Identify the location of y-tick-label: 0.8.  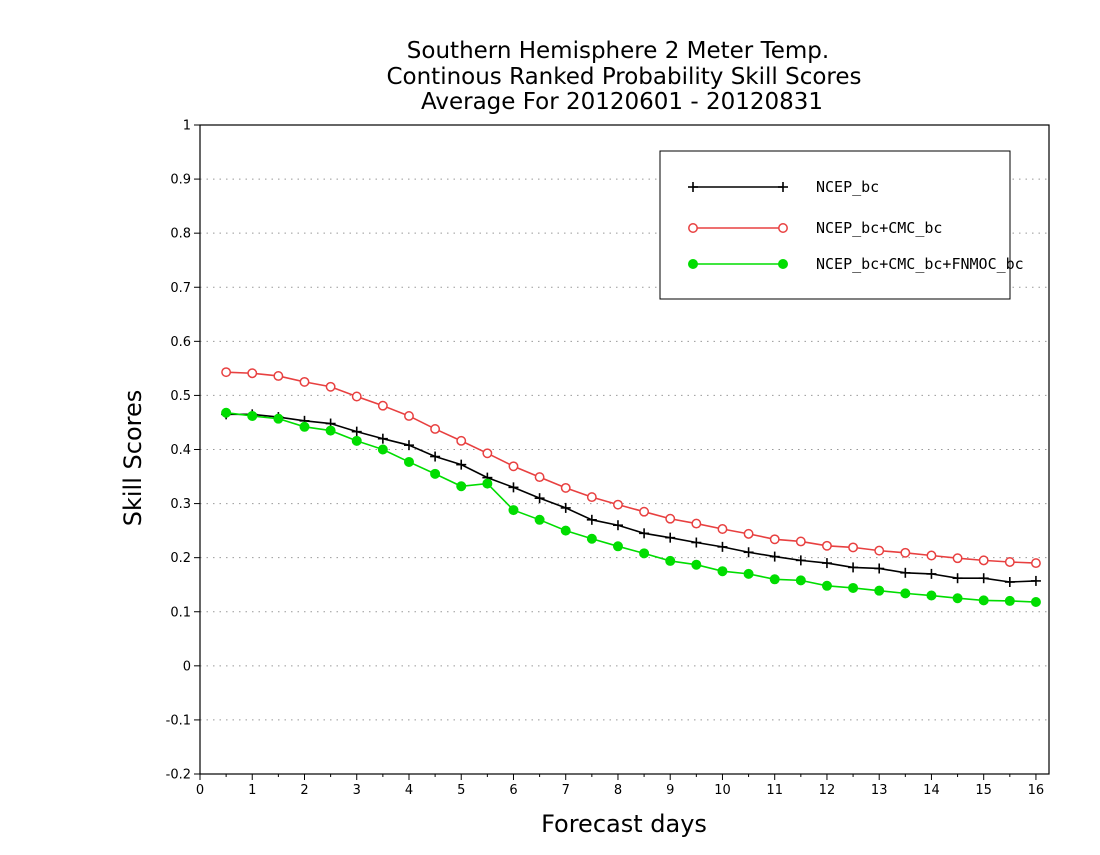
(180, 234).